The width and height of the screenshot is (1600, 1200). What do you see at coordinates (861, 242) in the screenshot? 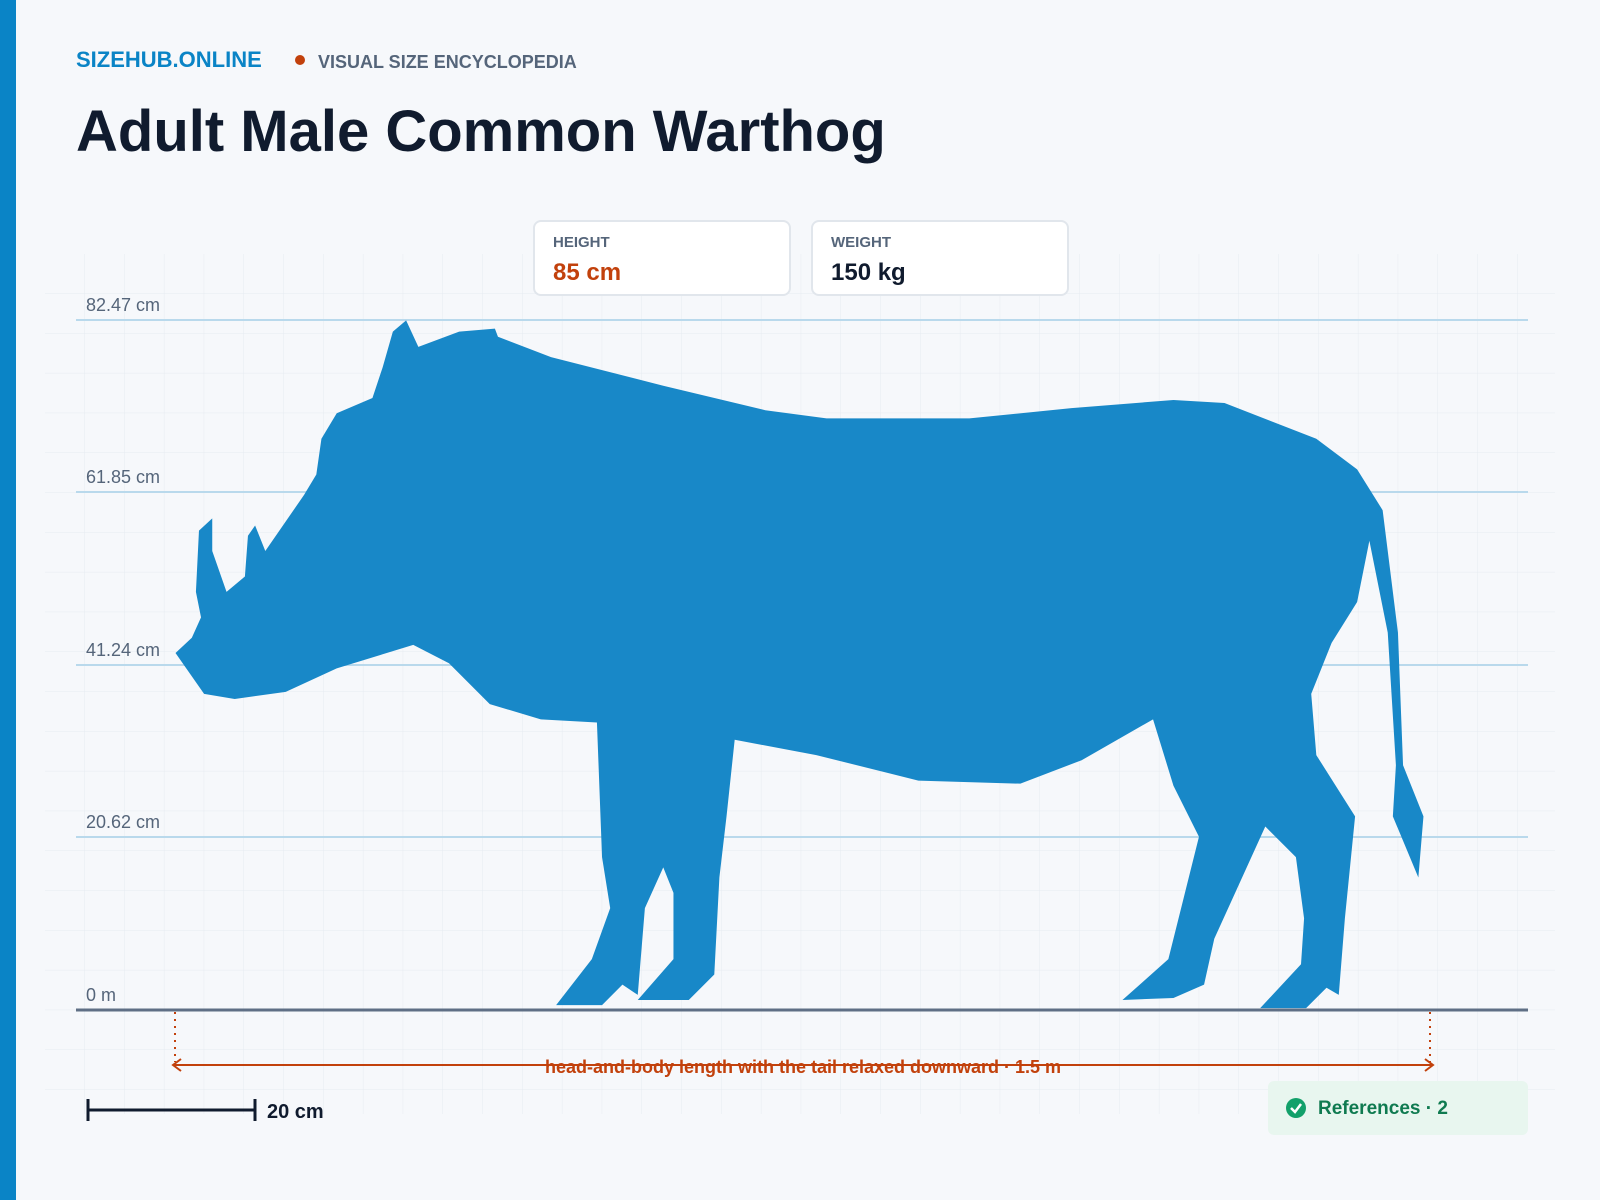
I see `stat-label: WEIGHT` at bounding box center [861, 242].